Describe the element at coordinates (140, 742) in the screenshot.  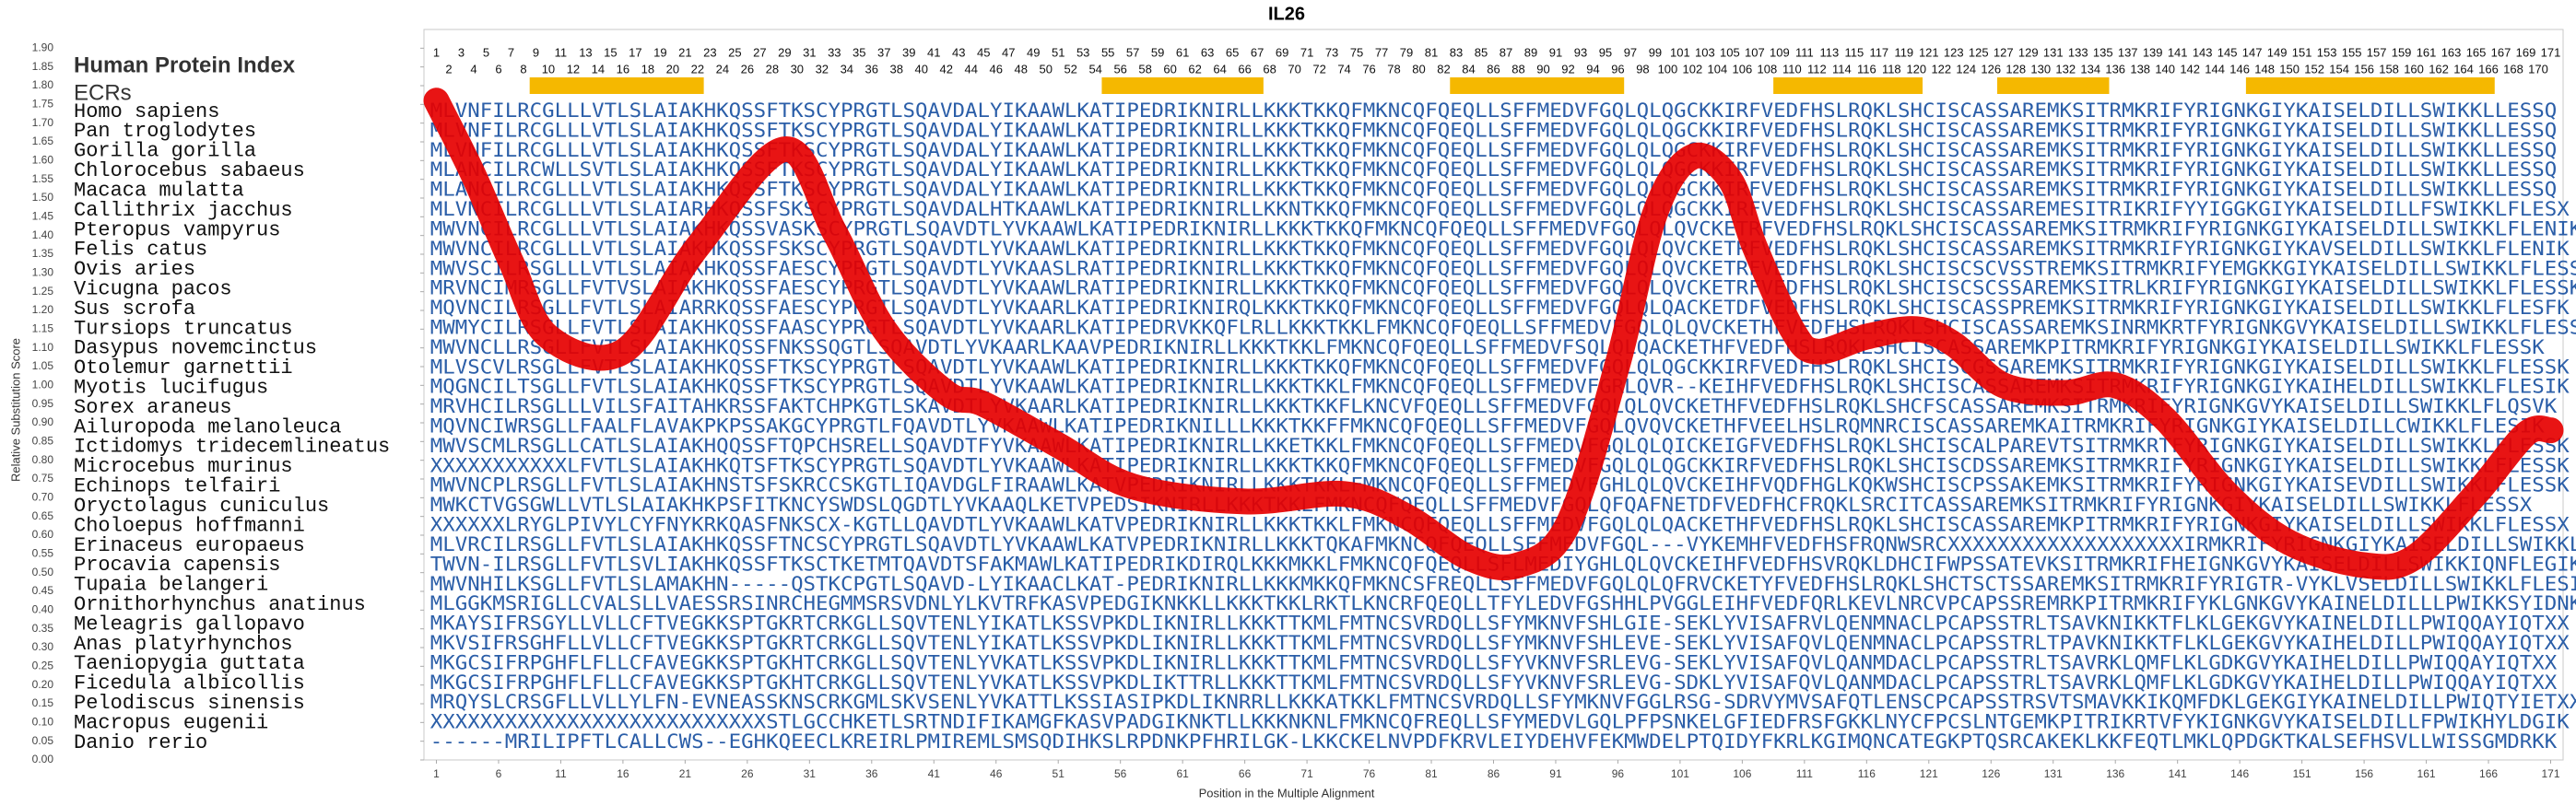
I see `species-name: Danio rerio` at that location.